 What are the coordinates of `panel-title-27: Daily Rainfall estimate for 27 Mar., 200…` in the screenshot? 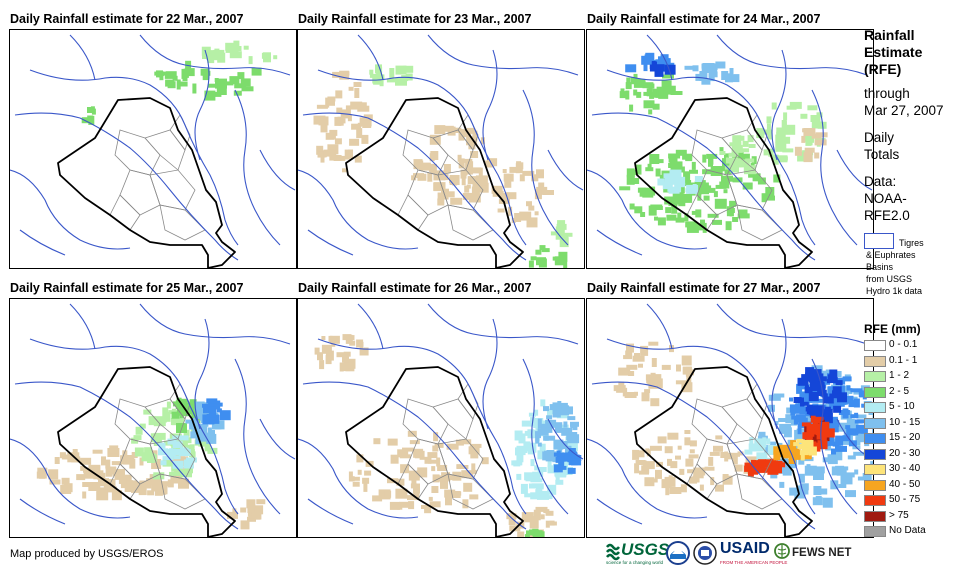 It's located at (704, 288).